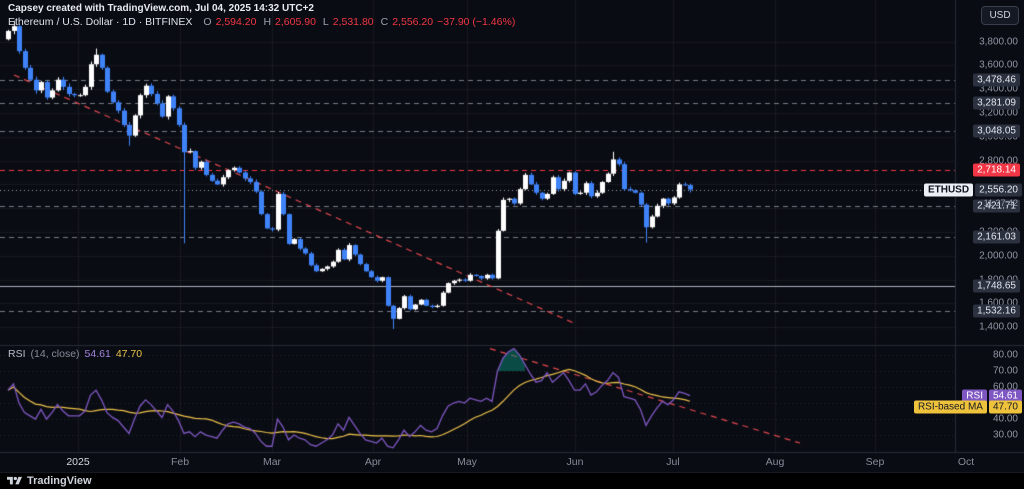 Image resolution: width=1024 pixels, height=489 pixels. What do you see at coordinates (476, 22) in the screenshot?
I see `change-value: −37.90 (−1.46%)` at bounding box center [476, 22].